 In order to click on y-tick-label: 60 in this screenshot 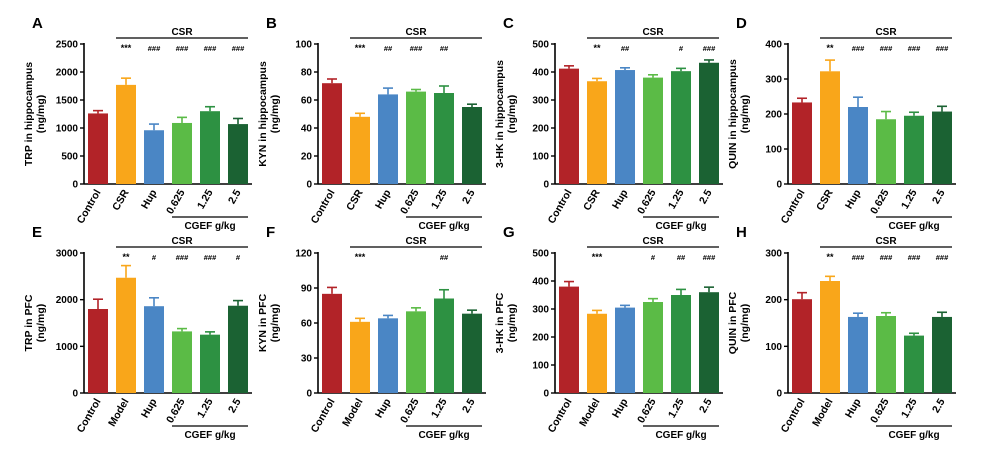, I will do `click(307, 101)`.